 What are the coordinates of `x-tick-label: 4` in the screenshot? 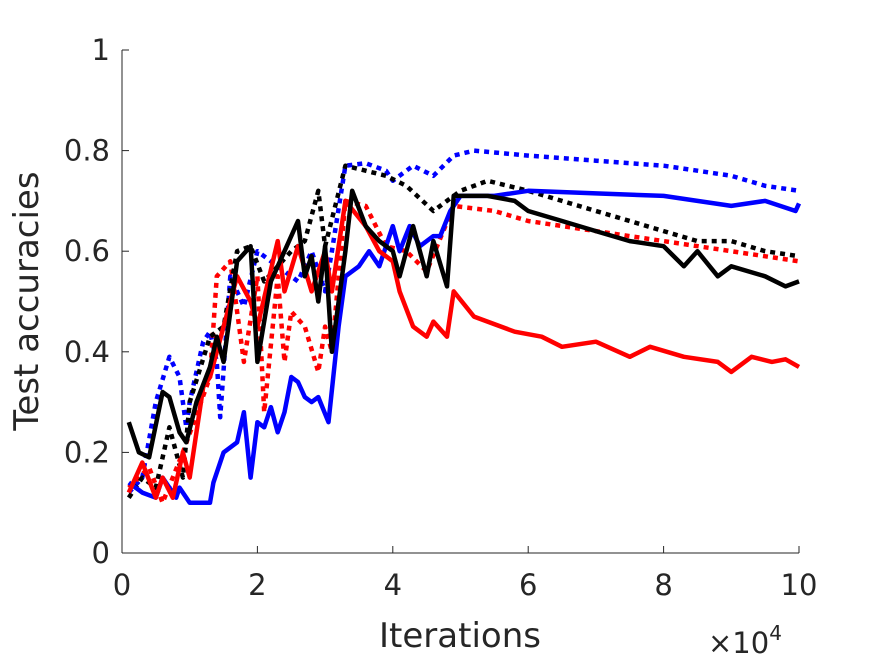 It's located at (393, 585).